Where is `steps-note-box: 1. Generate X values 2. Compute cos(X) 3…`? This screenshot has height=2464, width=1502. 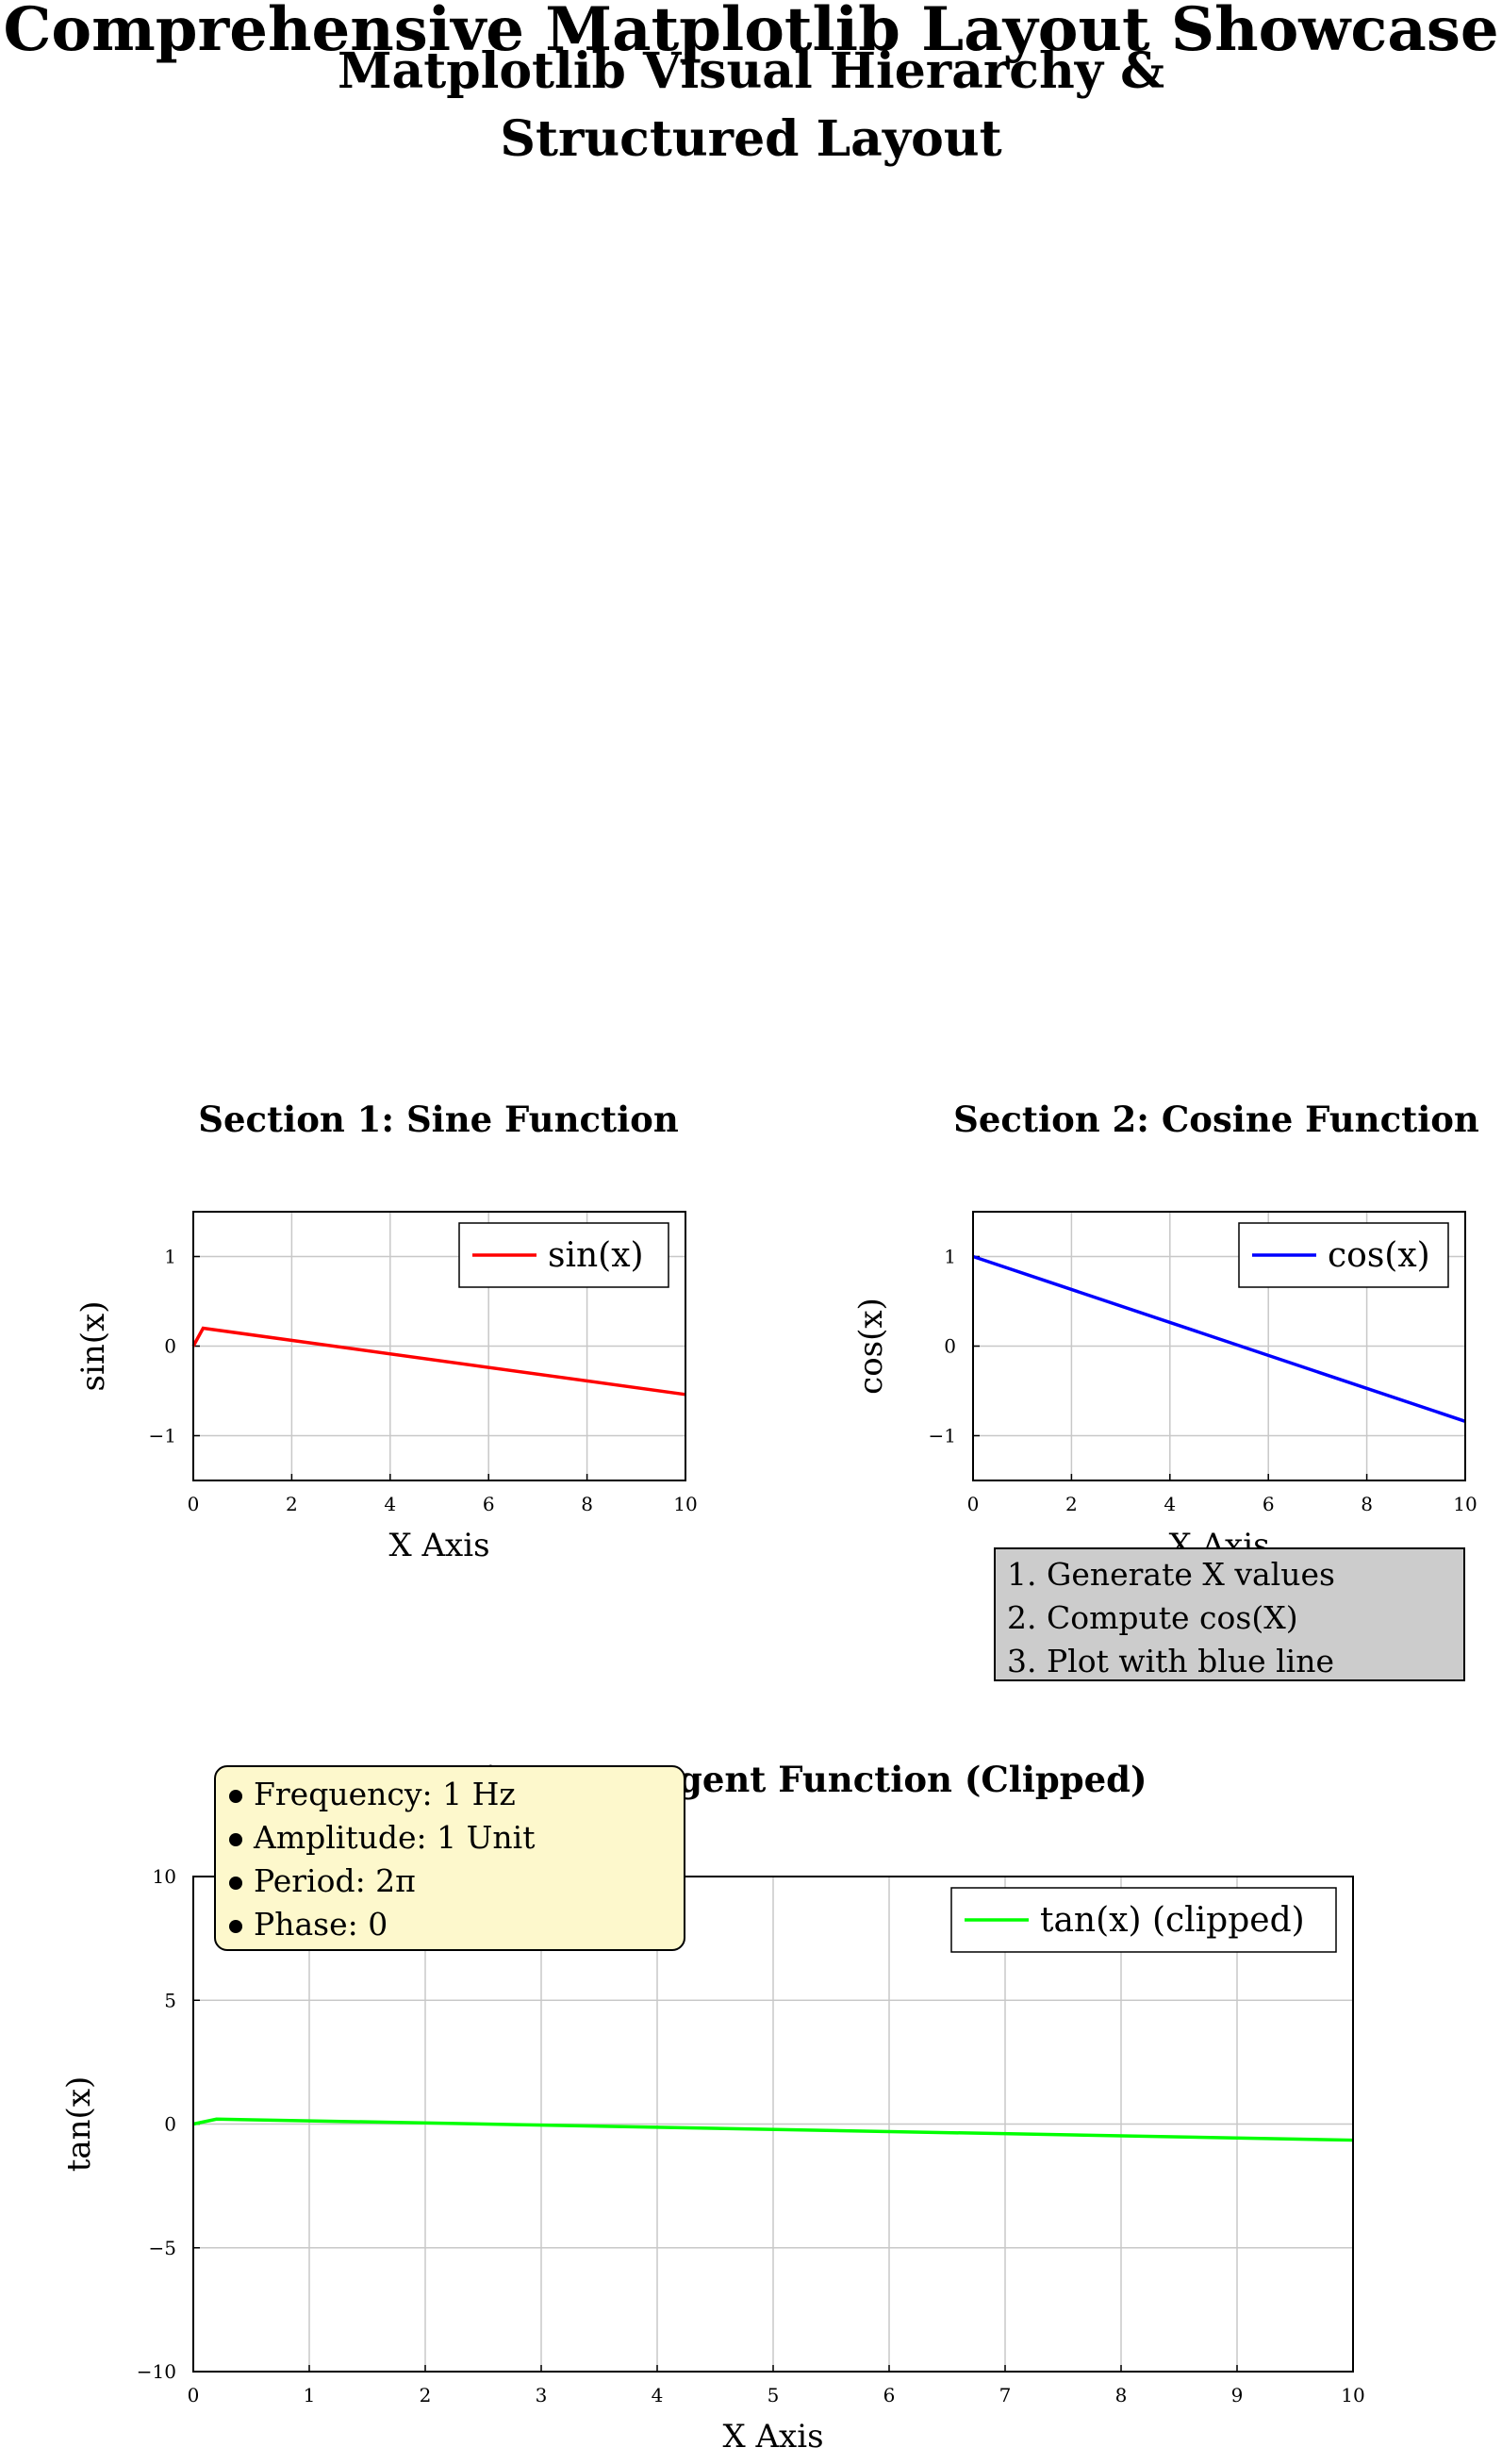 steps-note-box: 1. Generate X values 2. Compute cos(X) 3… is located at coordinates (1229, 1614).